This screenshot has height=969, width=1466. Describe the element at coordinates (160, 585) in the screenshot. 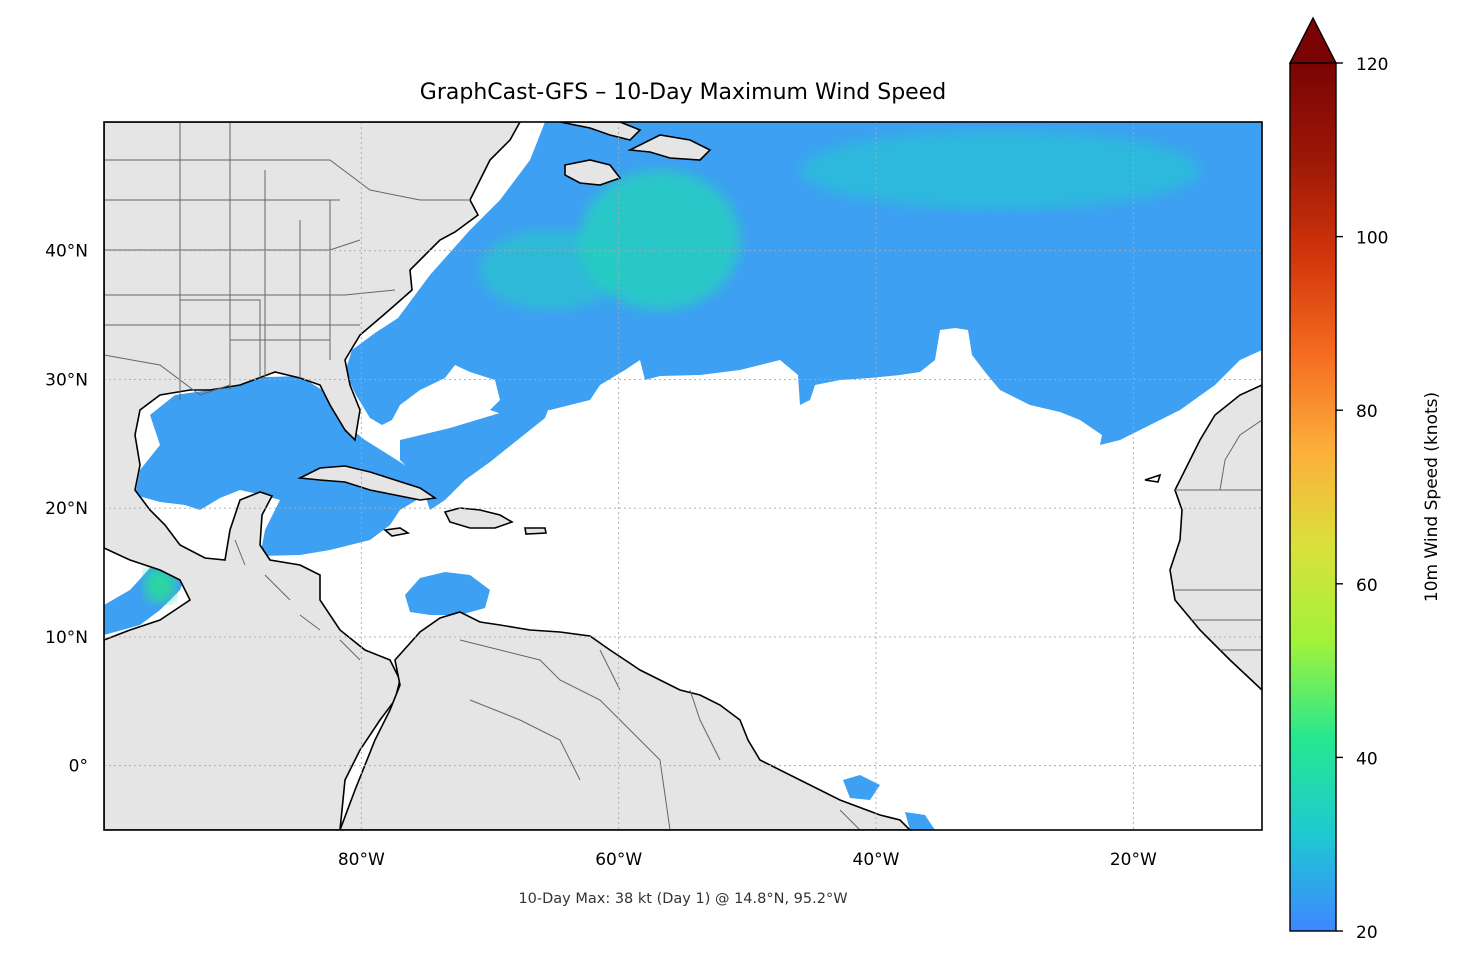

I see `wind-max-tehuantepec` at that location.